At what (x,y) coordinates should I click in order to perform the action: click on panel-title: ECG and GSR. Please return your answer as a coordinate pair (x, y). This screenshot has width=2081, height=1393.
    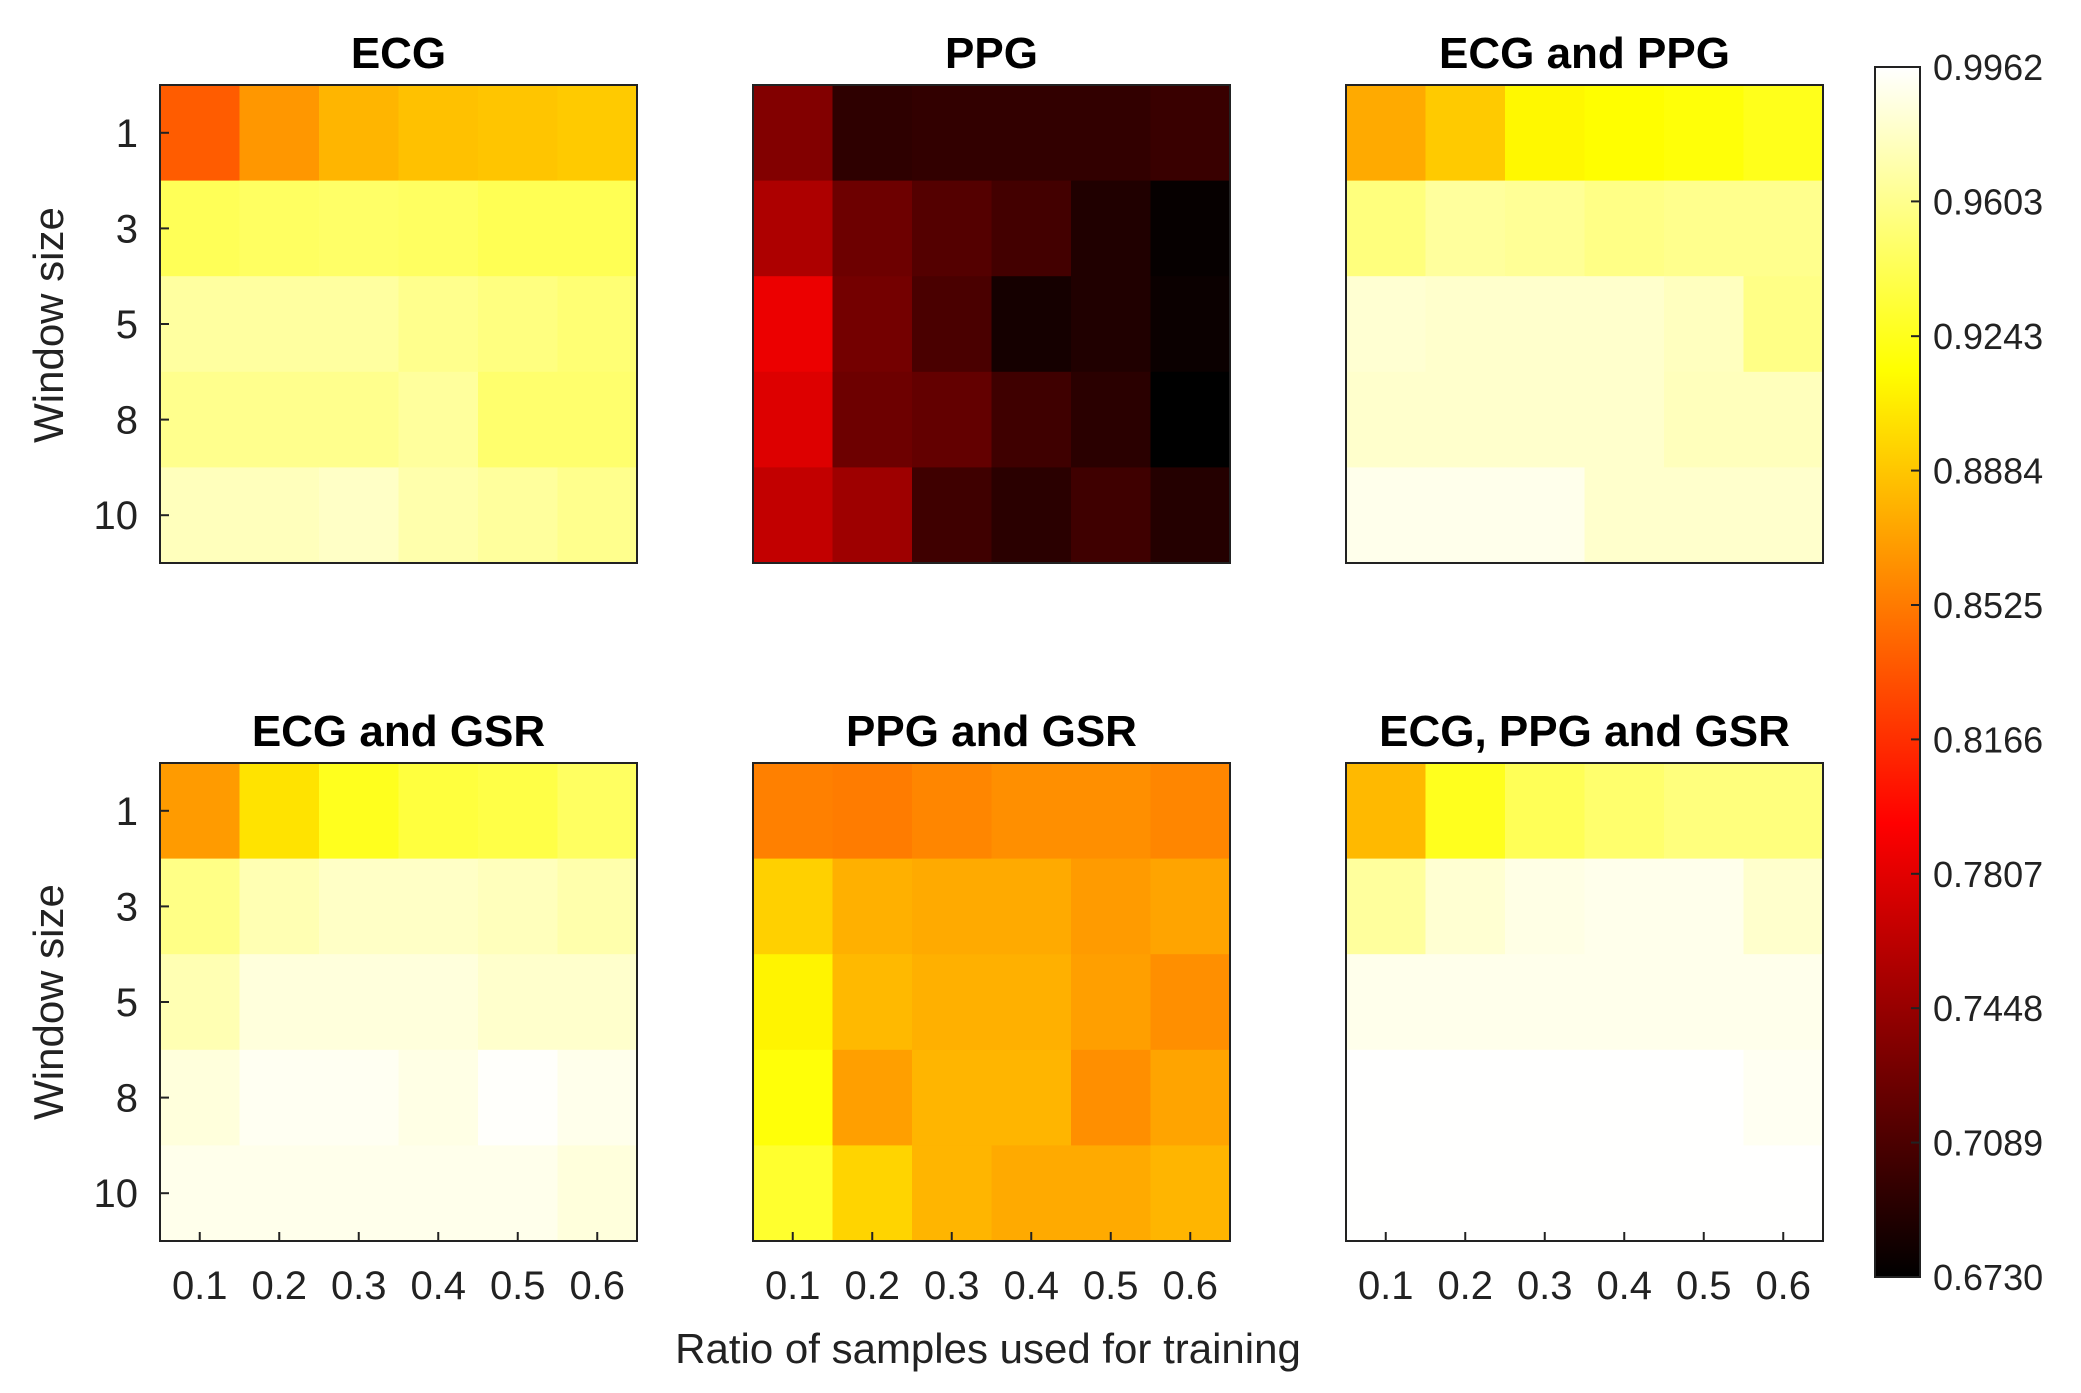
    Looking at the image, I should click on (398, 731).